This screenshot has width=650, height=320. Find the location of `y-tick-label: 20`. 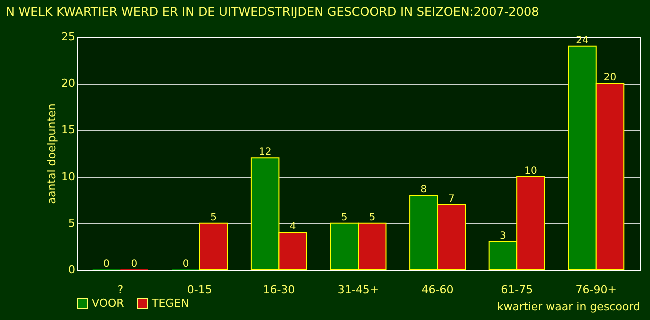

y-tick-label: 20 is located at coordinates (69, 83).